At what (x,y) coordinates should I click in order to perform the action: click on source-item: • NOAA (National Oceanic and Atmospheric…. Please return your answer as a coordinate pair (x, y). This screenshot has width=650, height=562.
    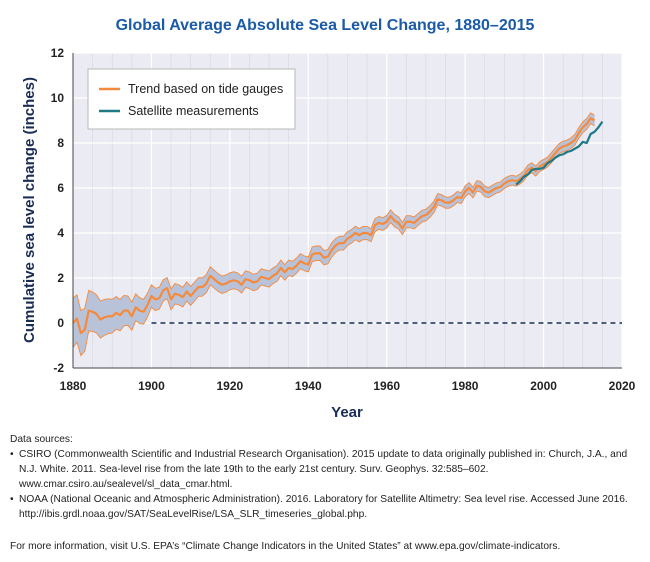
    Looking at the image, I should click on (322, 507).